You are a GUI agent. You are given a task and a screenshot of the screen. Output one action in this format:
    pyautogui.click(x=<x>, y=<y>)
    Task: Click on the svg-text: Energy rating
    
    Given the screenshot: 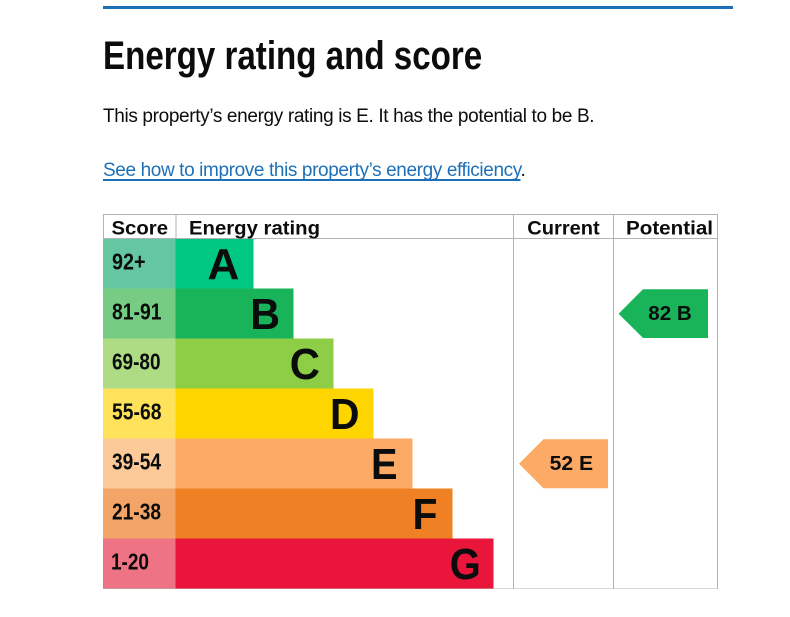 What is the action you would take?
    pyautogui.click(x=254, y=229)
    